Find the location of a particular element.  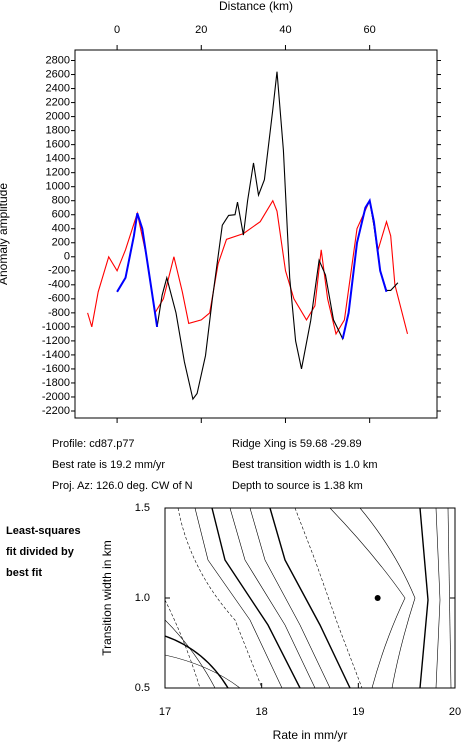

annotation: Ridge Xing is 59.68 -29.89 is located at coordinates (297, 444).